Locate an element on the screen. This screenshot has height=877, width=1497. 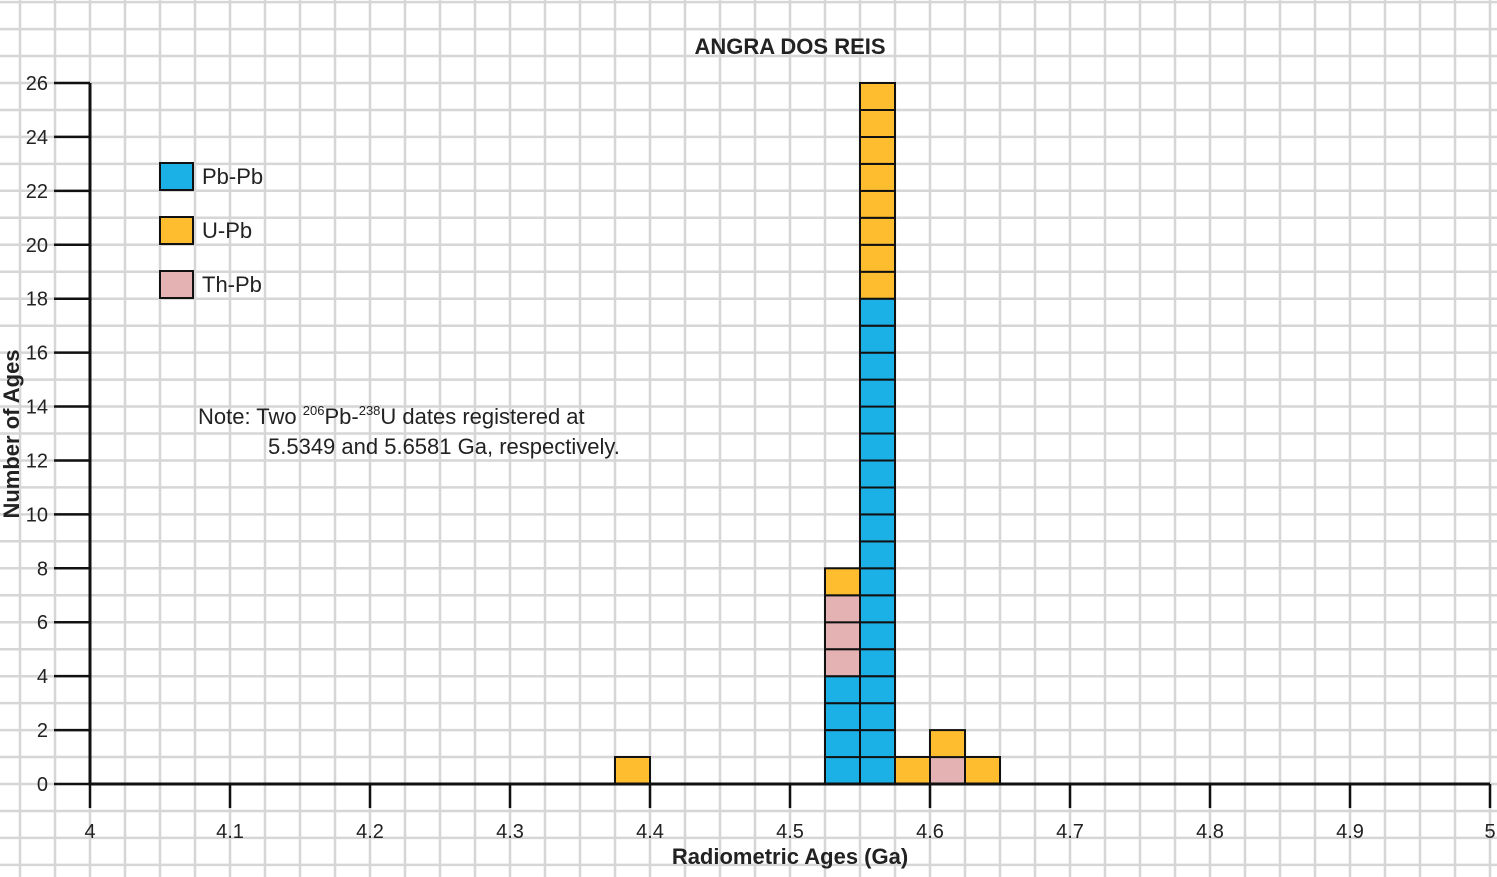
note-sup-238: 238 is located at coordinates (370, 410).